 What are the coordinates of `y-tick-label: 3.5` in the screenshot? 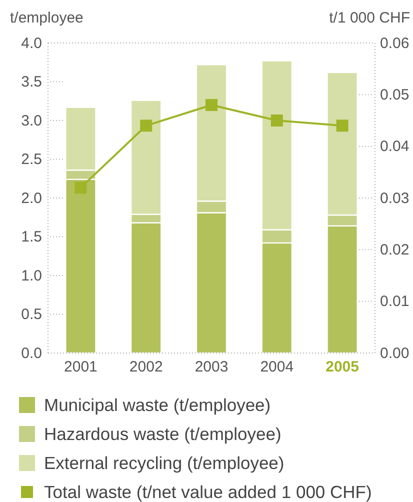 It's located at (31, 82).